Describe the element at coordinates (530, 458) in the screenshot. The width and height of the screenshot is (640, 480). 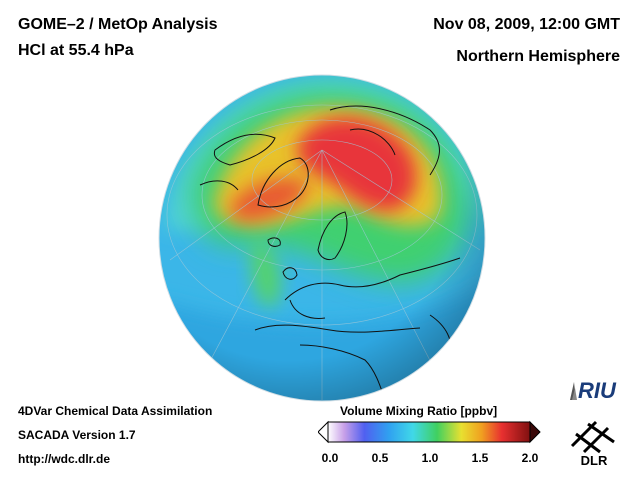
I see `colorbar-tick: 2.0` at that location.